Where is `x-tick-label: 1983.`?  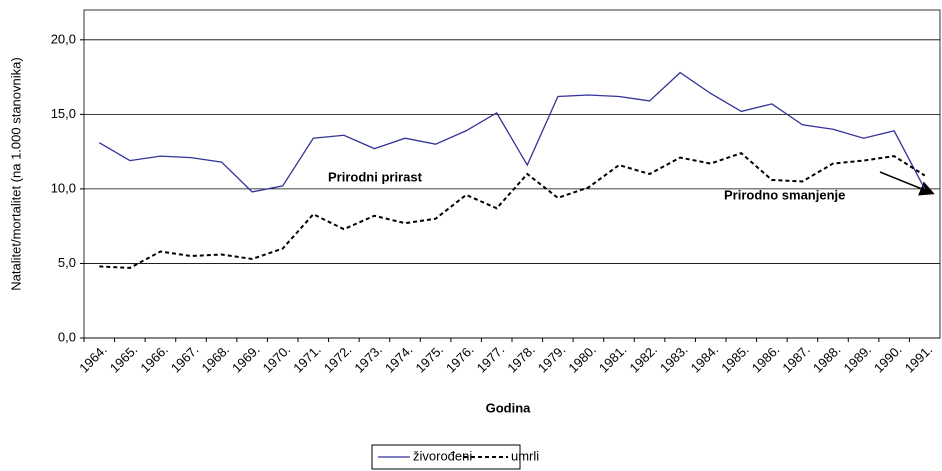
x-tick-label: 1983. is located at coordinates (674, 359).